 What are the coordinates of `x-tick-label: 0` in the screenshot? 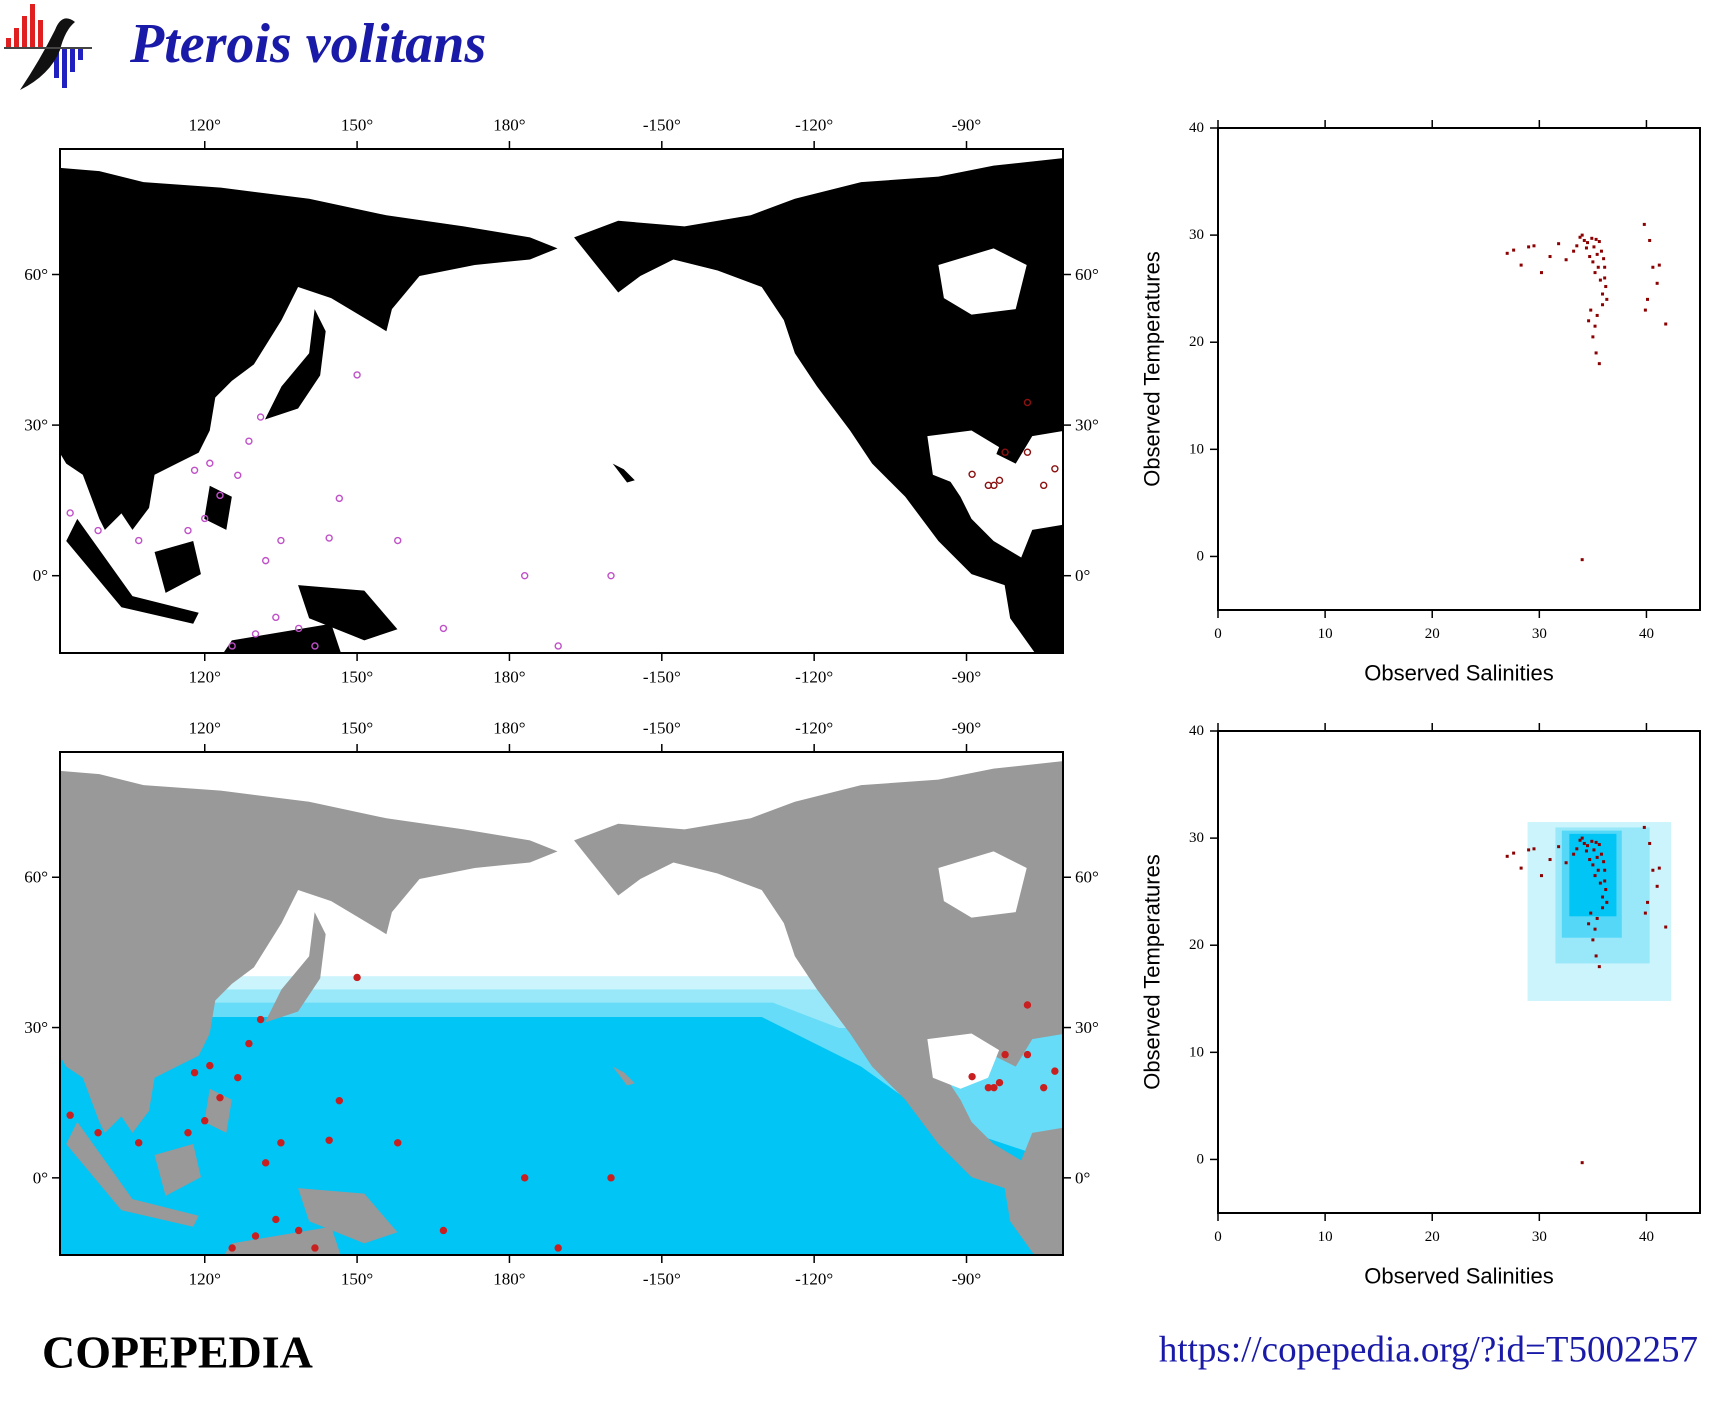 It's located at (1218, 1237).